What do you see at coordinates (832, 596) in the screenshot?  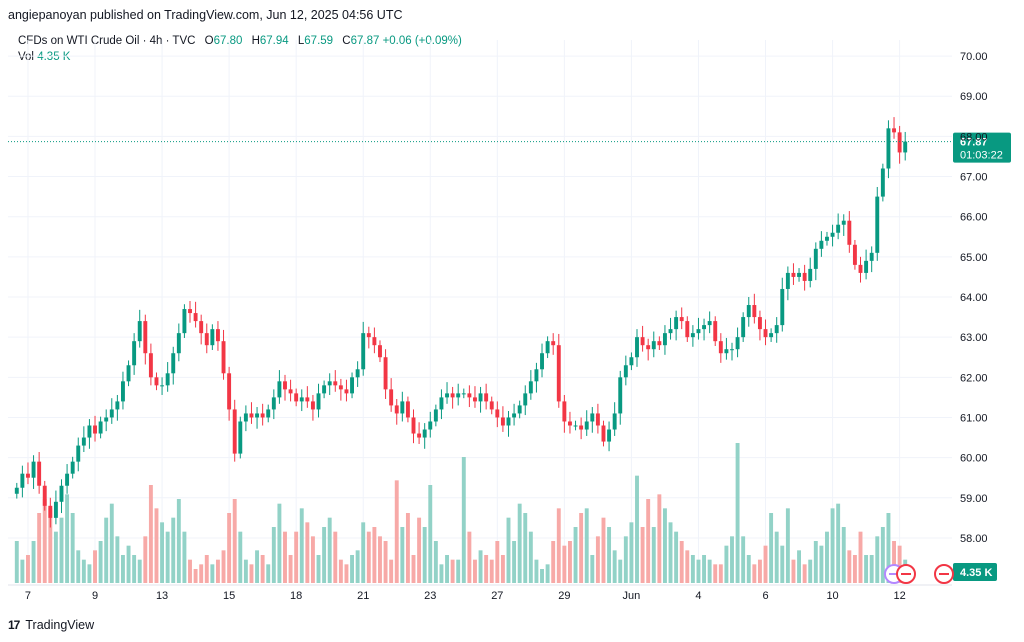 I see `time-tick-label: 10` at bounding box center [832, 596].